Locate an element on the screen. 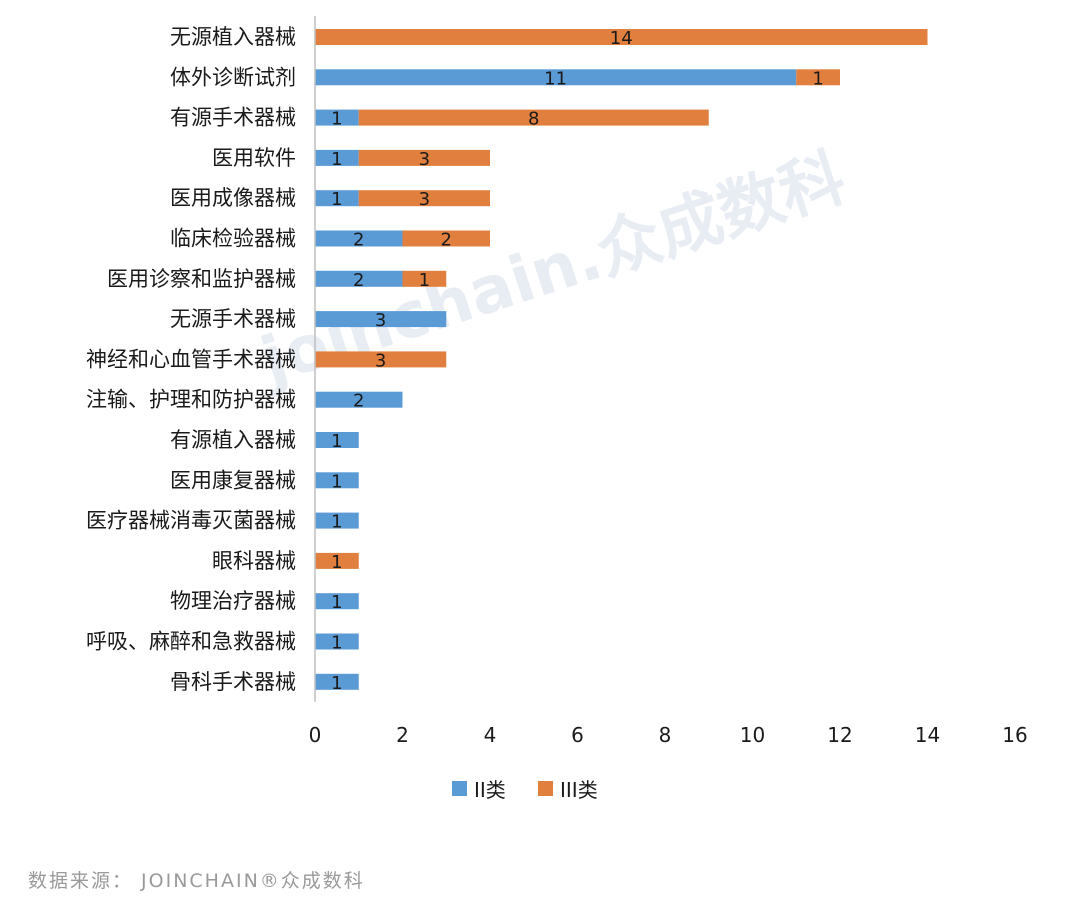 The image size is (1080, 913). category-label: 医用软件 is located at coordinates (254, 158).